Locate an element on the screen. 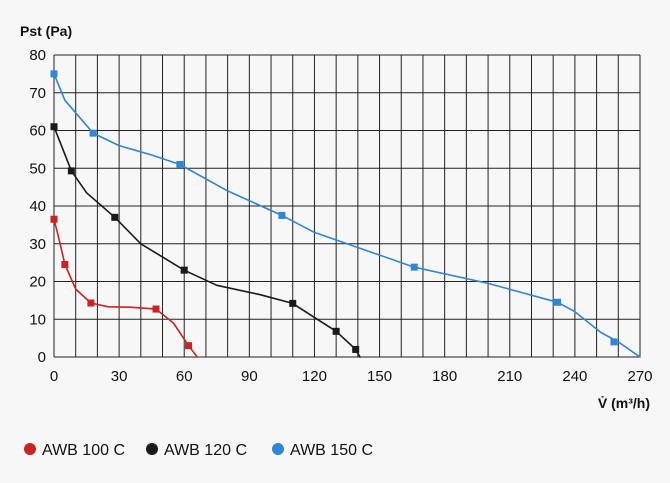 The height and width of the screenshot is (483, 670). legend: AWB 100 C AWB 120 C AWB 150 C is located at coordinates (198, 450).